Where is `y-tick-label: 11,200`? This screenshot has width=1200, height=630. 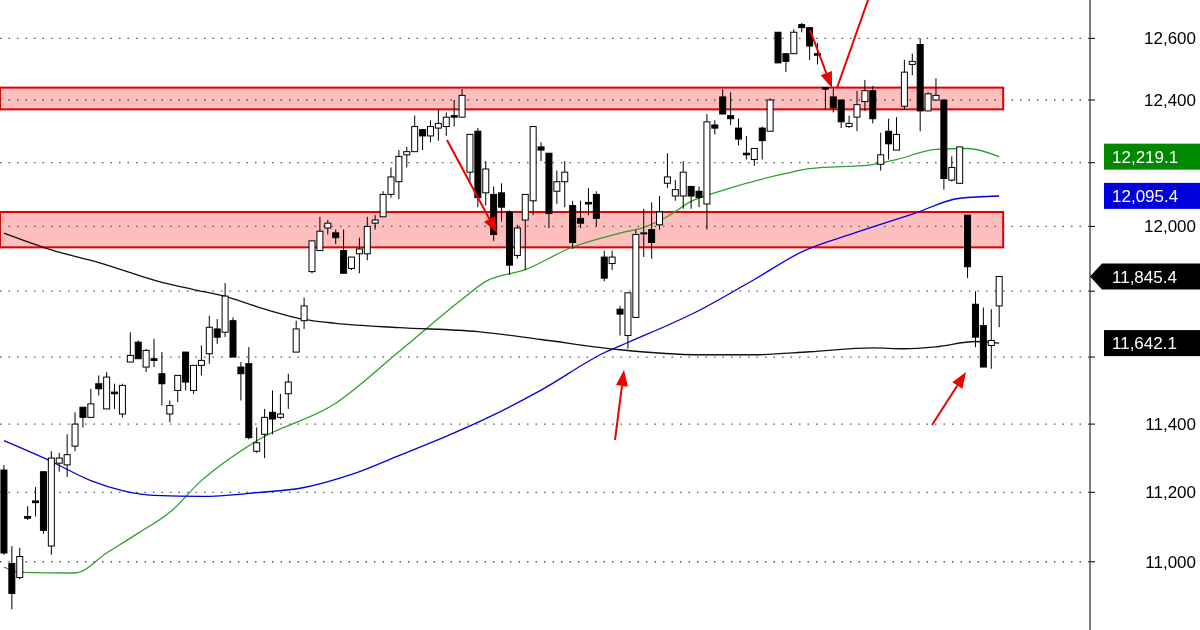 y-tick-label: 11,200 is located at coordinates (1170, 493).